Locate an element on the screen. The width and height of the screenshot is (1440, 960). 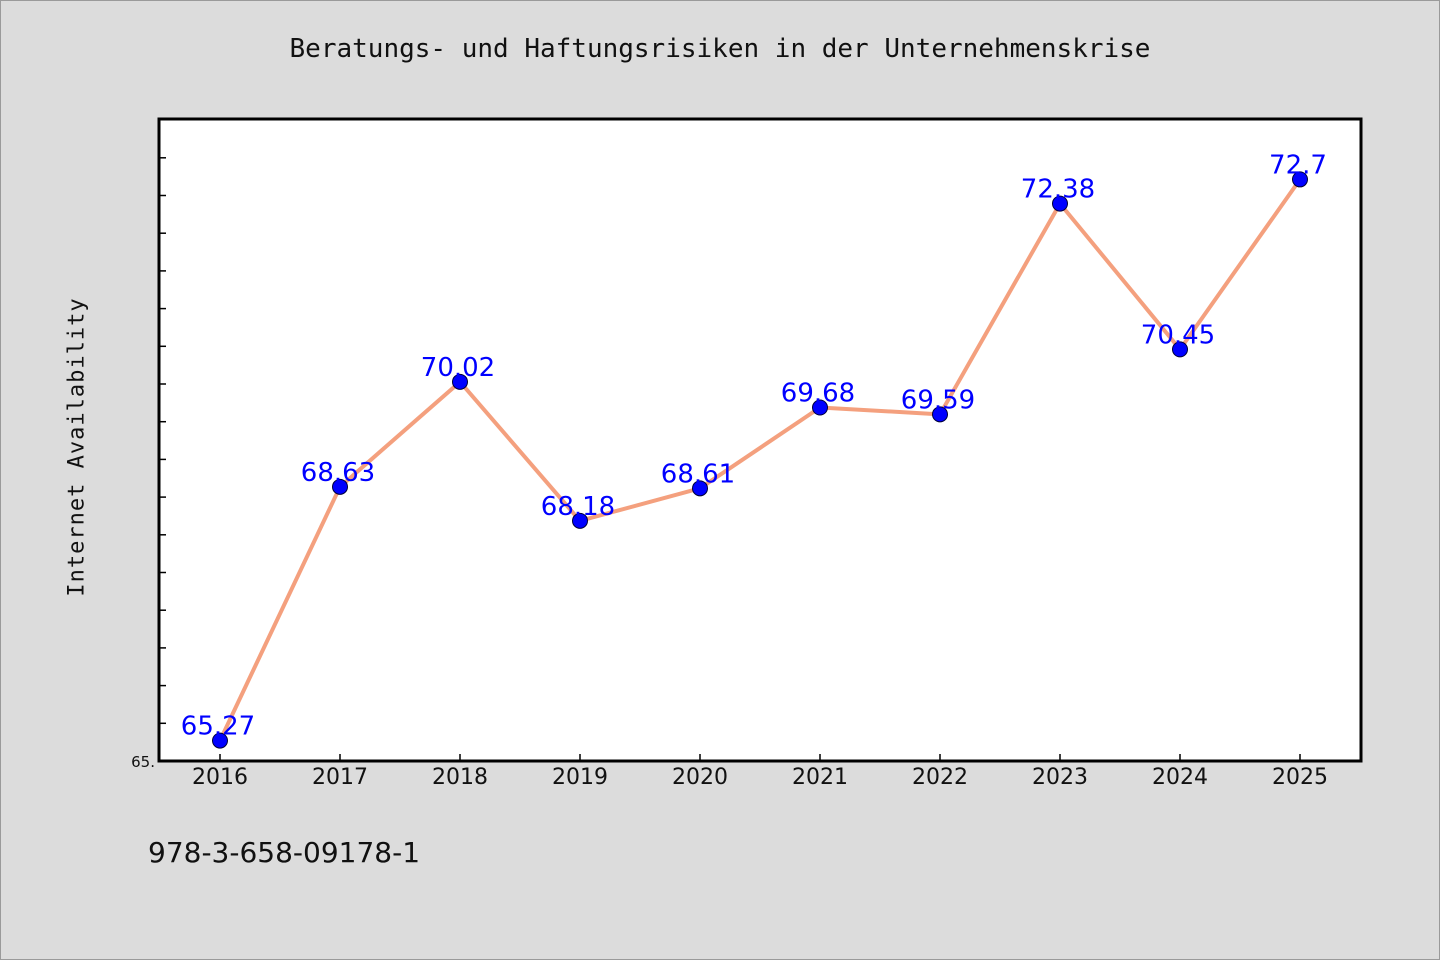
x-tick-label: 2020 is located at coordinates (700, 777).